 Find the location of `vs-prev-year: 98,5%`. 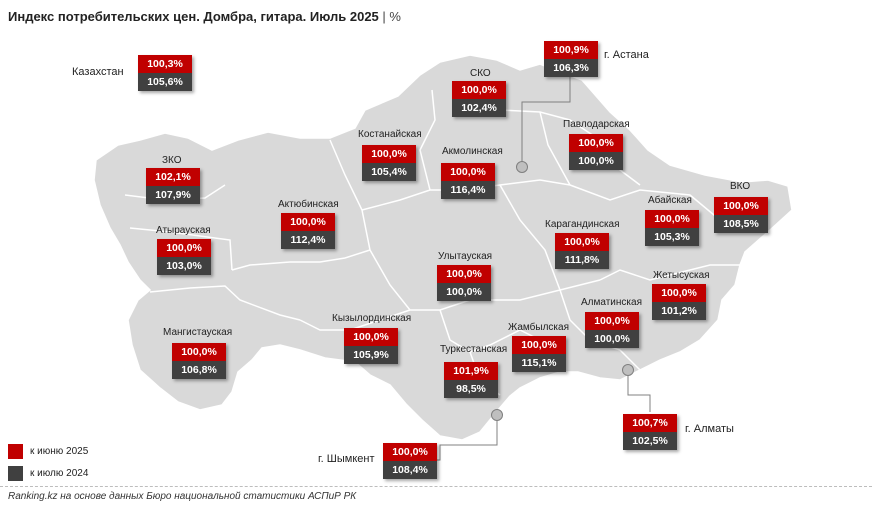

vs-prev-year: 98,5% is located at coordinates (471, 389).